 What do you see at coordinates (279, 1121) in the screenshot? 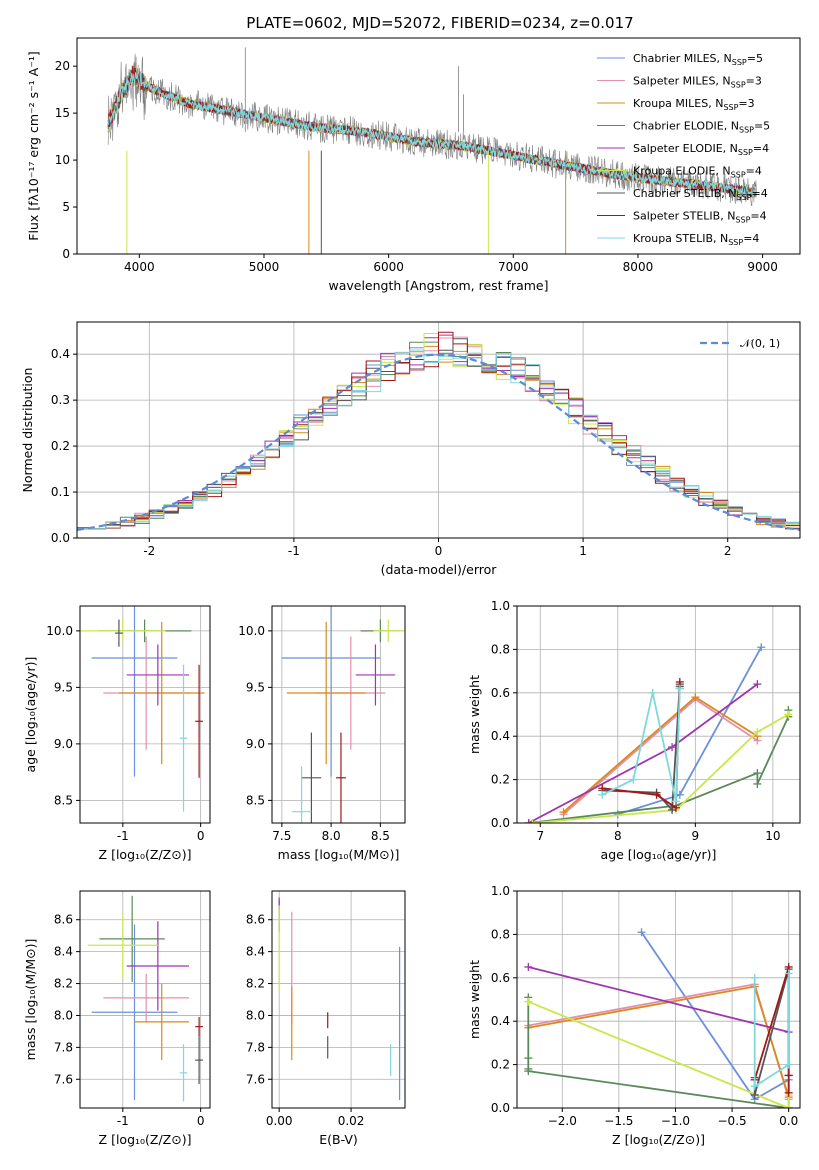
I see `mass-vs-EBV-xtick-label: 0.00` at bounding box center [279, 1121].